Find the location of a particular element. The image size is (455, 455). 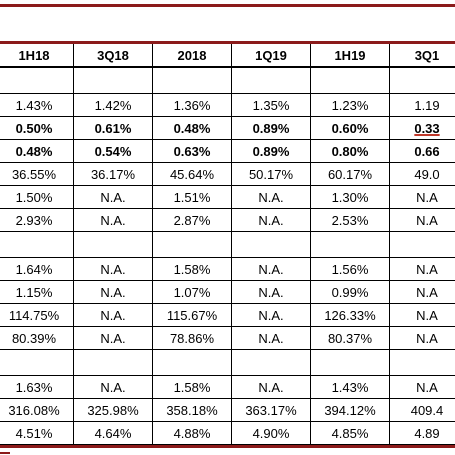

table-cell: 4.88% is located at coordinates (192, 433).